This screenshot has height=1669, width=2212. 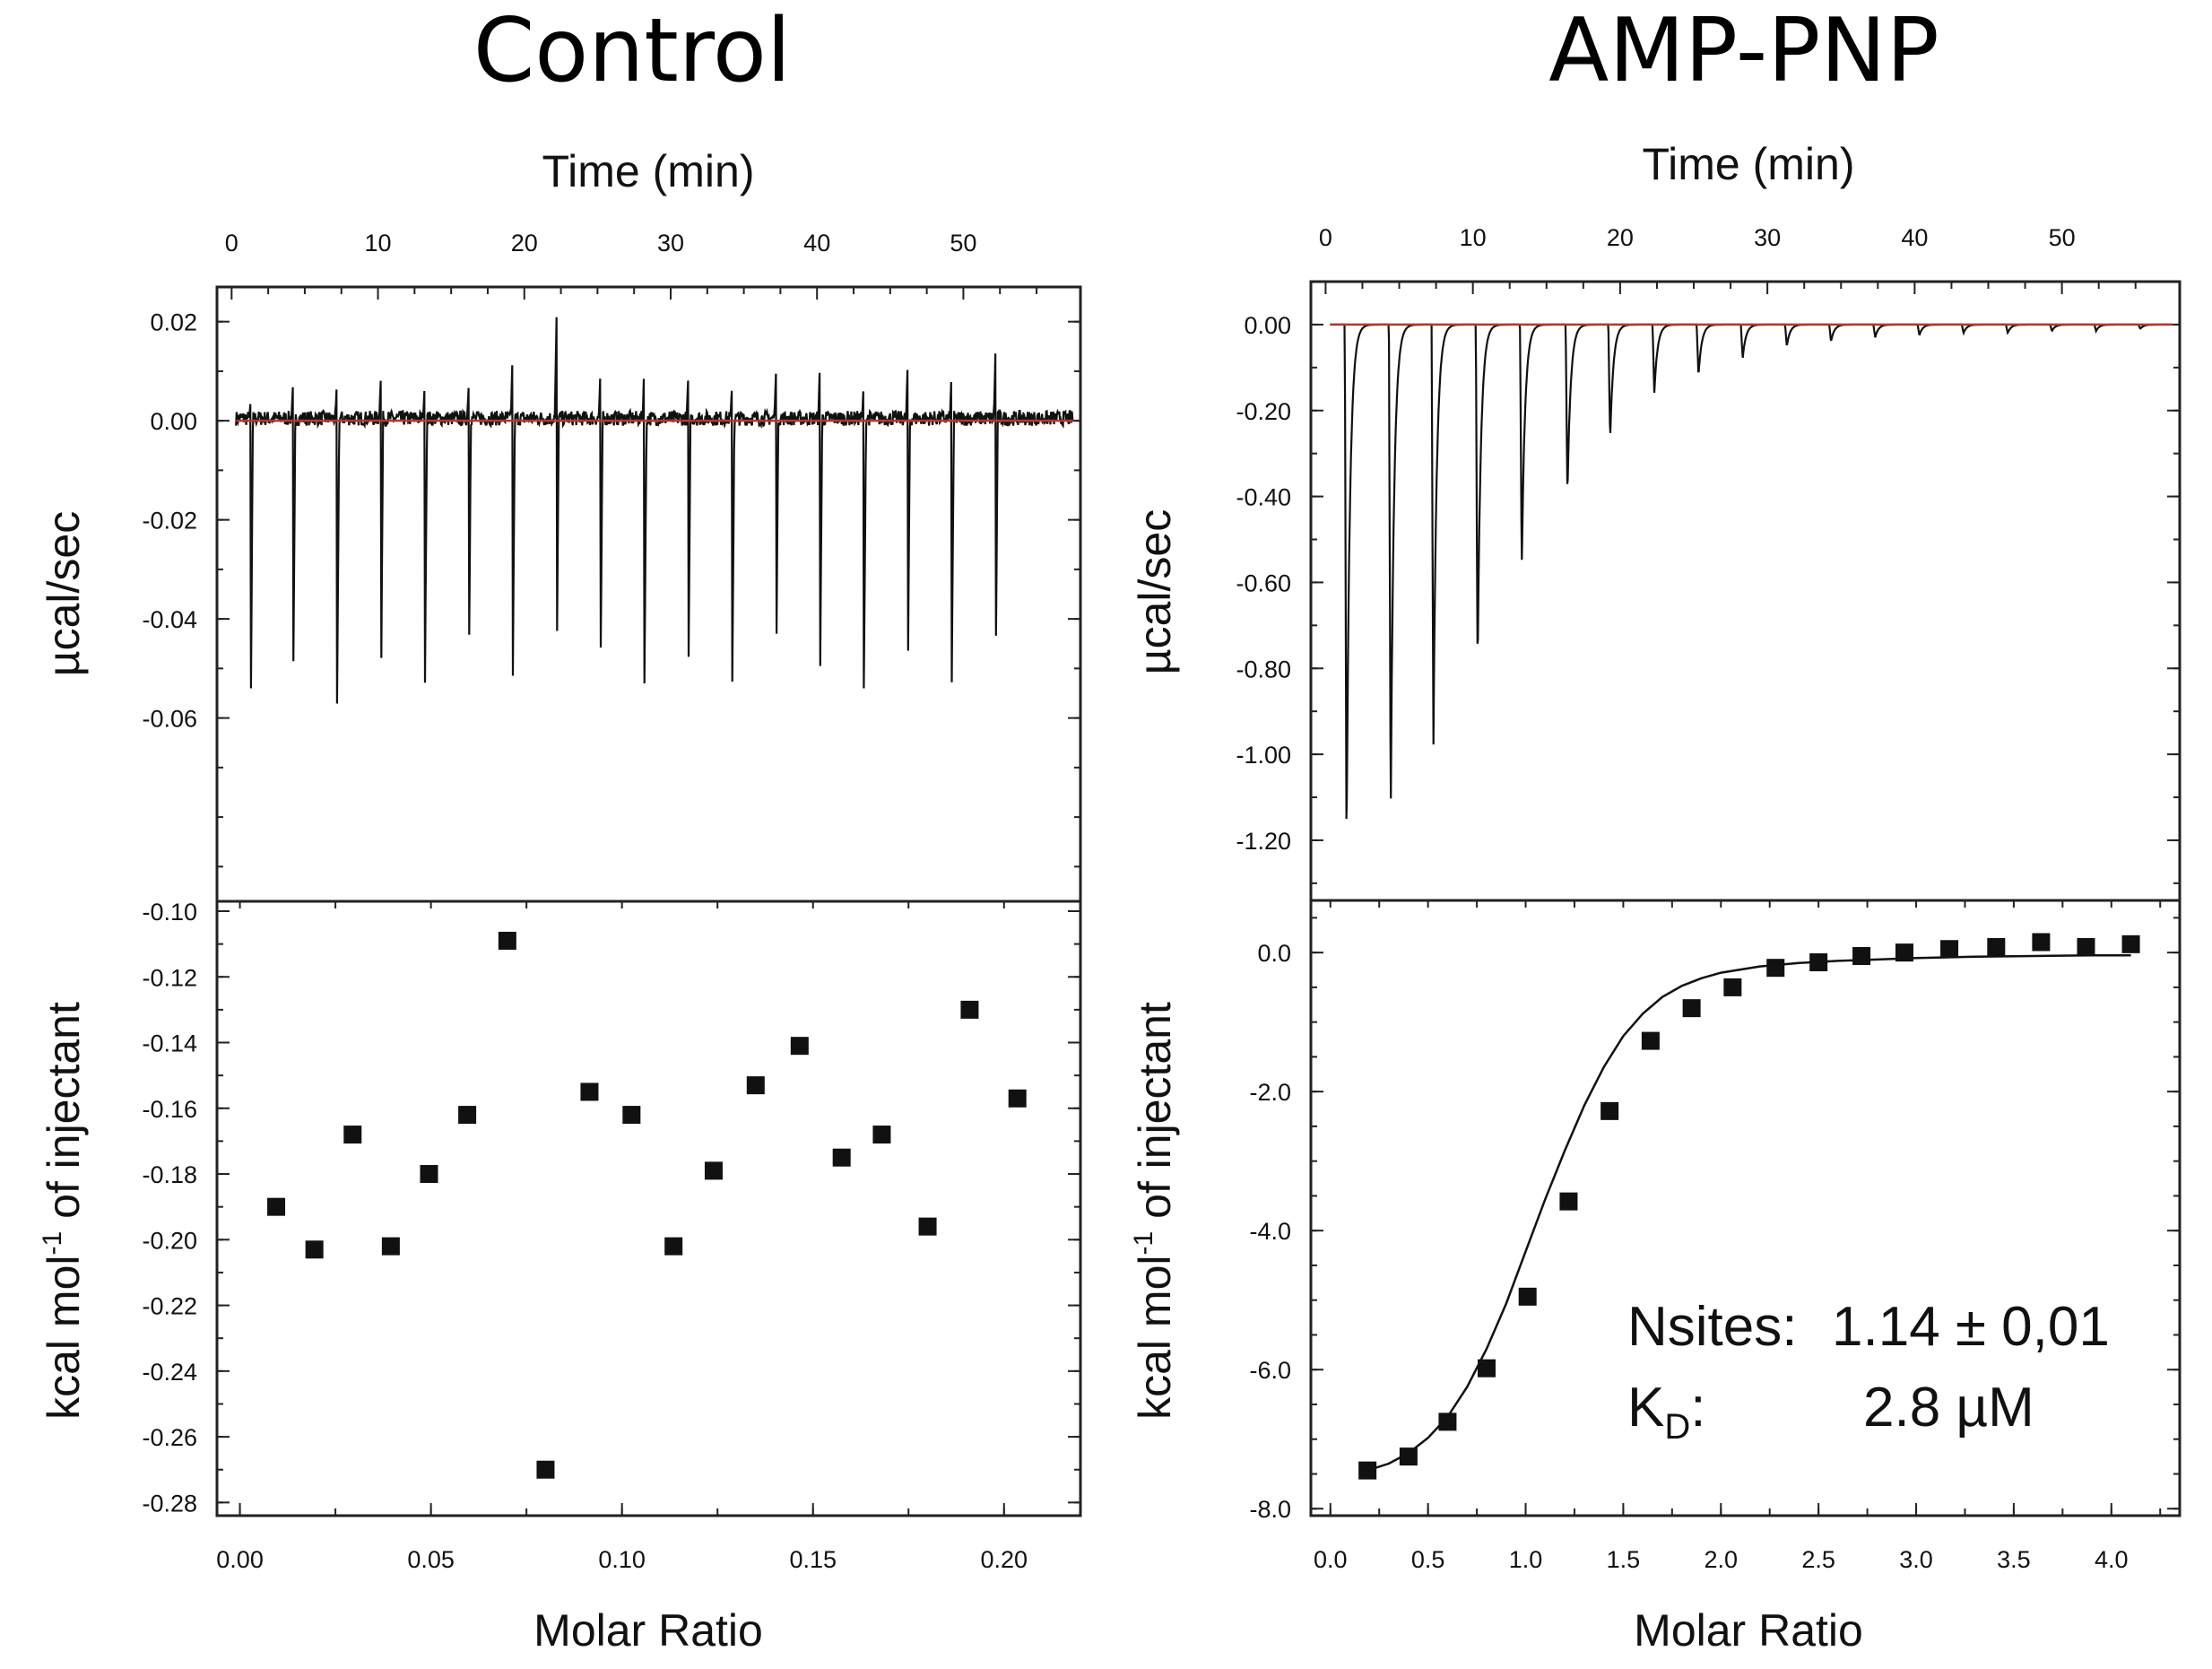 What do you see at coordinates (169, 1503) in the screenshot?
I see `control-heats-y-tick-label: -0.28` at bounding box center [169, 1503].